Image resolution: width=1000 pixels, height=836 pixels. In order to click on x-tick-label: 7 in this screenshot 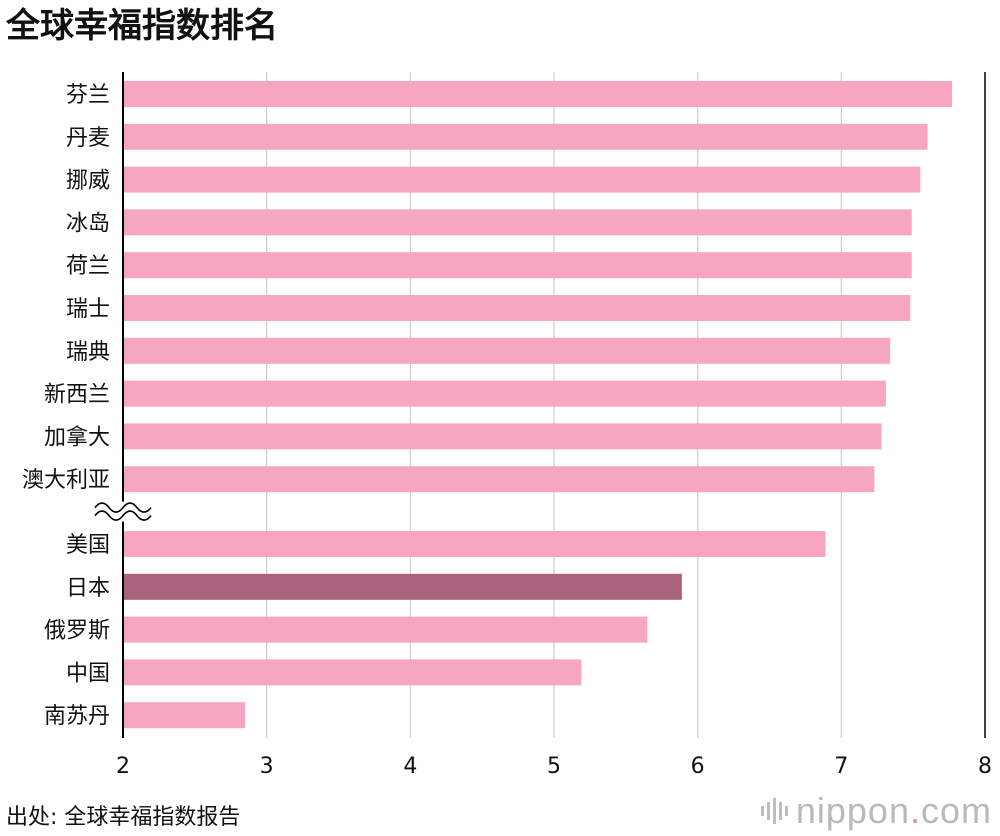, I will do `click(841, 766)`.